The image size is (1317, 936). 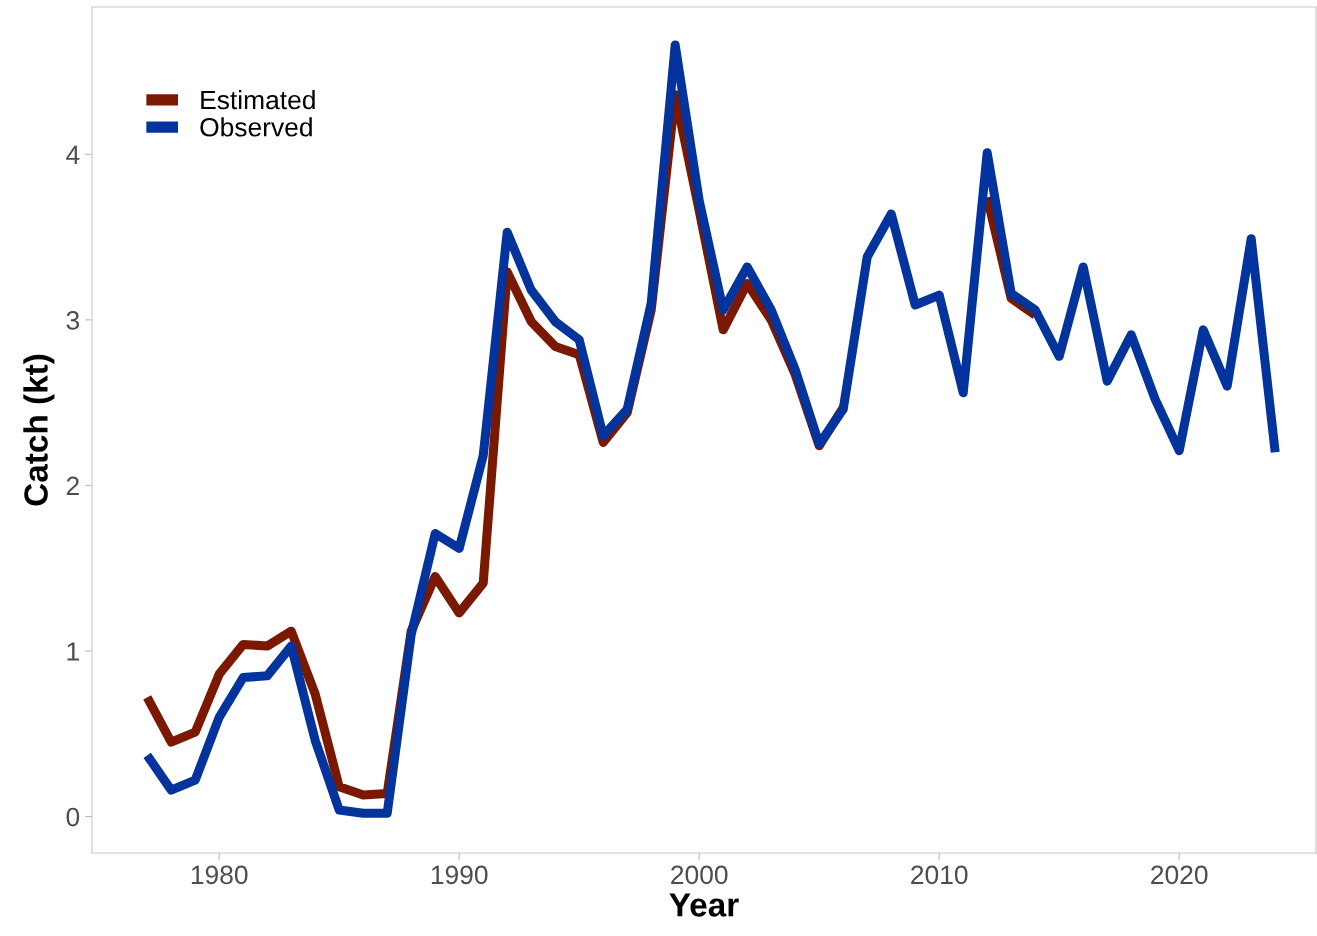 I want to click on x-tick-label: 1980, so click(x=219, y=875).